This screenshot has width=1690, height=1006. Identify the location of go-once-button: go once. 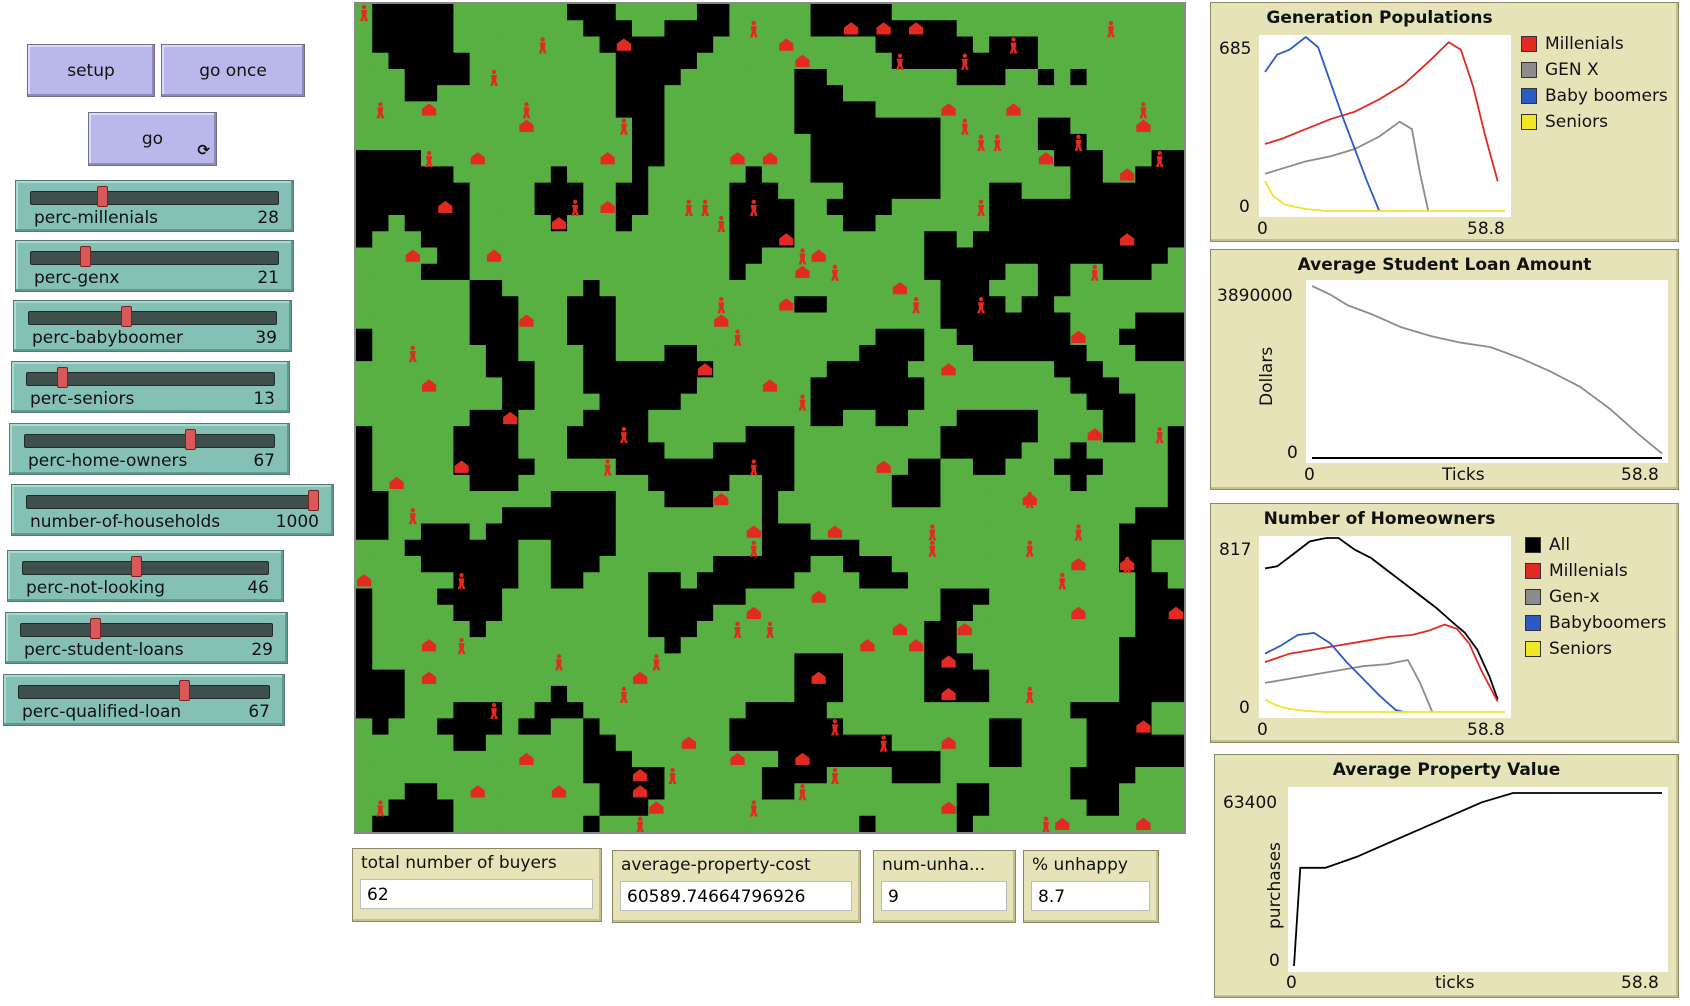
(233, 70).